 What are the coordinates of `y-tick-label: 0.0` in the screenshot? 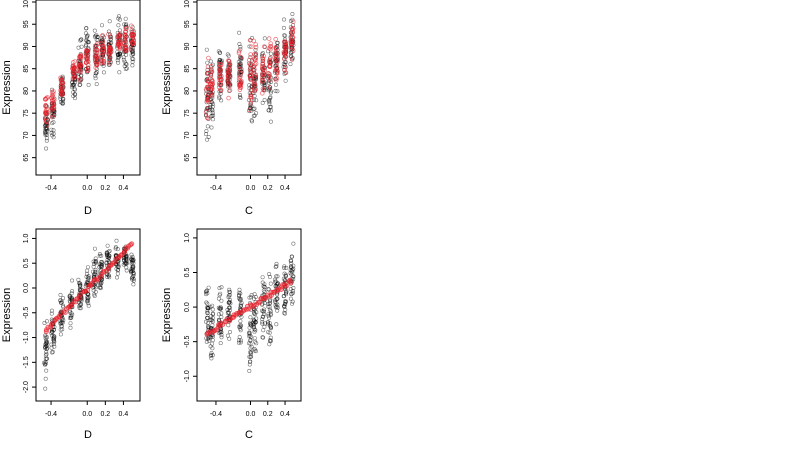 It's located at (187, 307).